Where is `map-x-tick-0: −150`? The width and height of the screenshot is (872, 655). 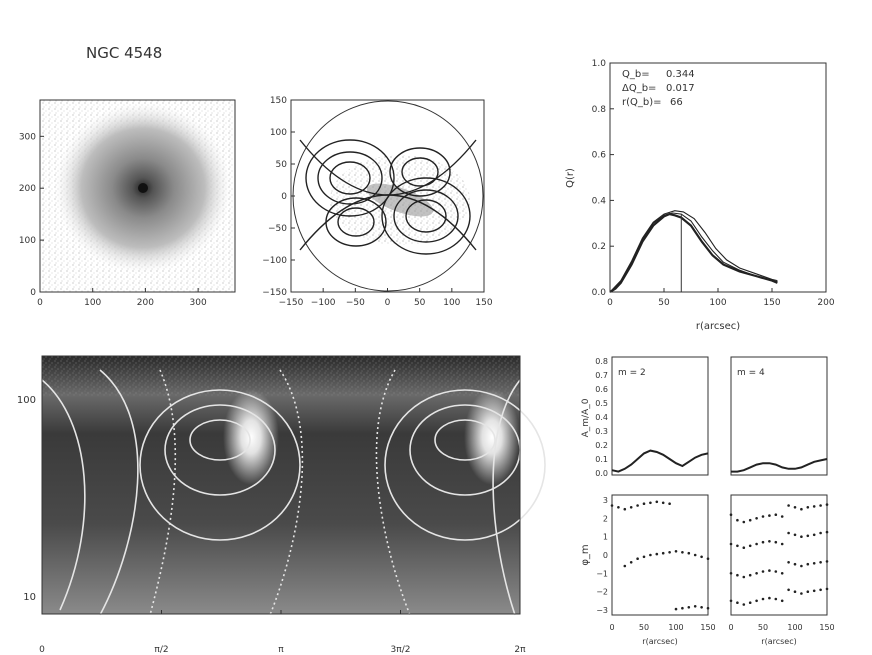
map-x-tick-0: −150 is located at coordinates (291, 303).